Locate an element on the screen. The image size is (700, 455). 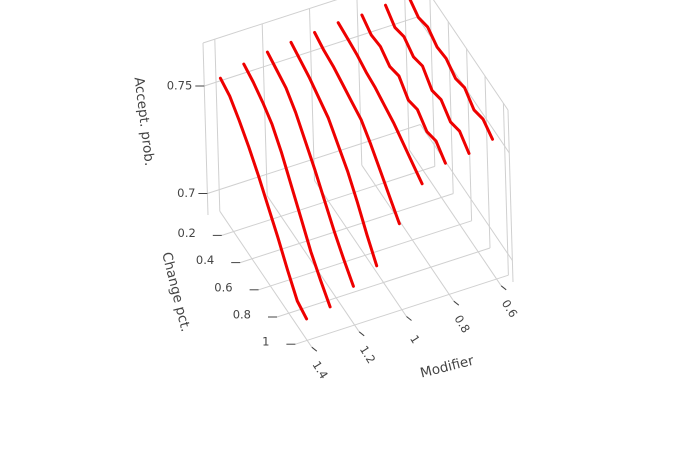
y-axis-title: Change pct. is located at coordinates (175, 292).